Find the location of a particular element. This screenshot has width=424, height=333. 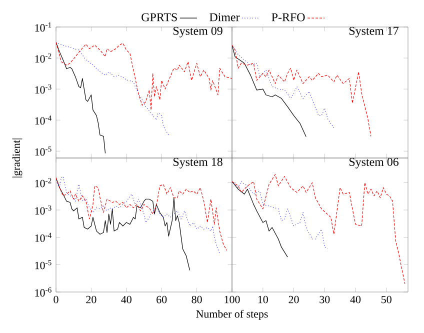

x-tick-label: 60 is located at coordinates (161, 300).